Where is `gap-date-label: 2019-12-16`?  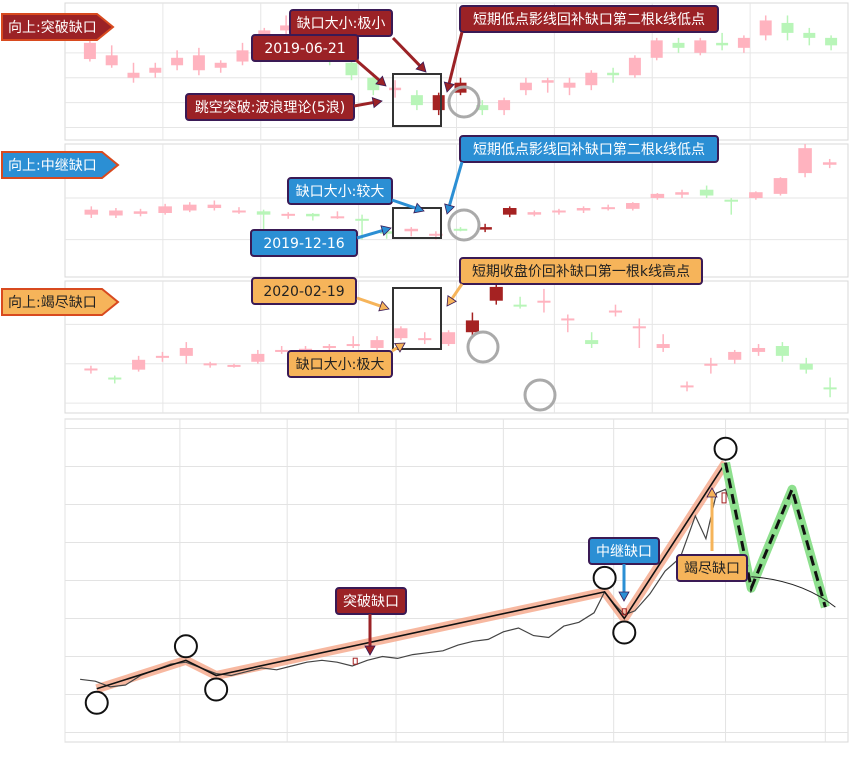 gap-date-label: 2019-12-16 is located at coordinates (303, 244).